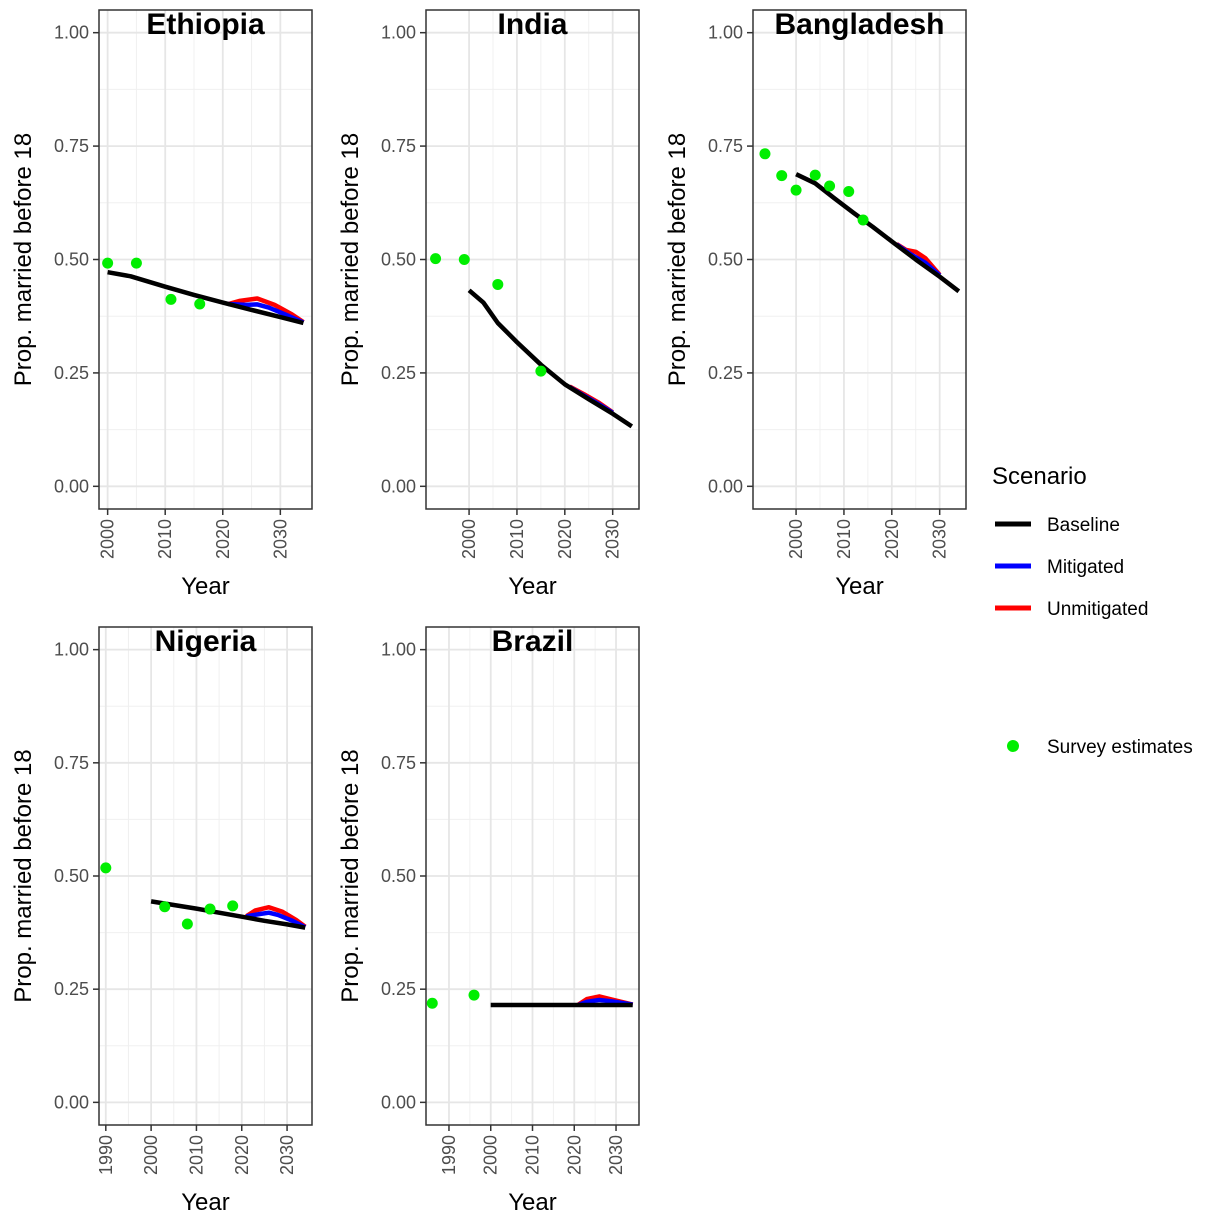 Image resolution: width=1225 pixels, height=1214 pixels. What do you see at coordinates (1013, 746) in the screenshot?
I see `legend-key-survey-estimates` at bounding box center [1013, 746].